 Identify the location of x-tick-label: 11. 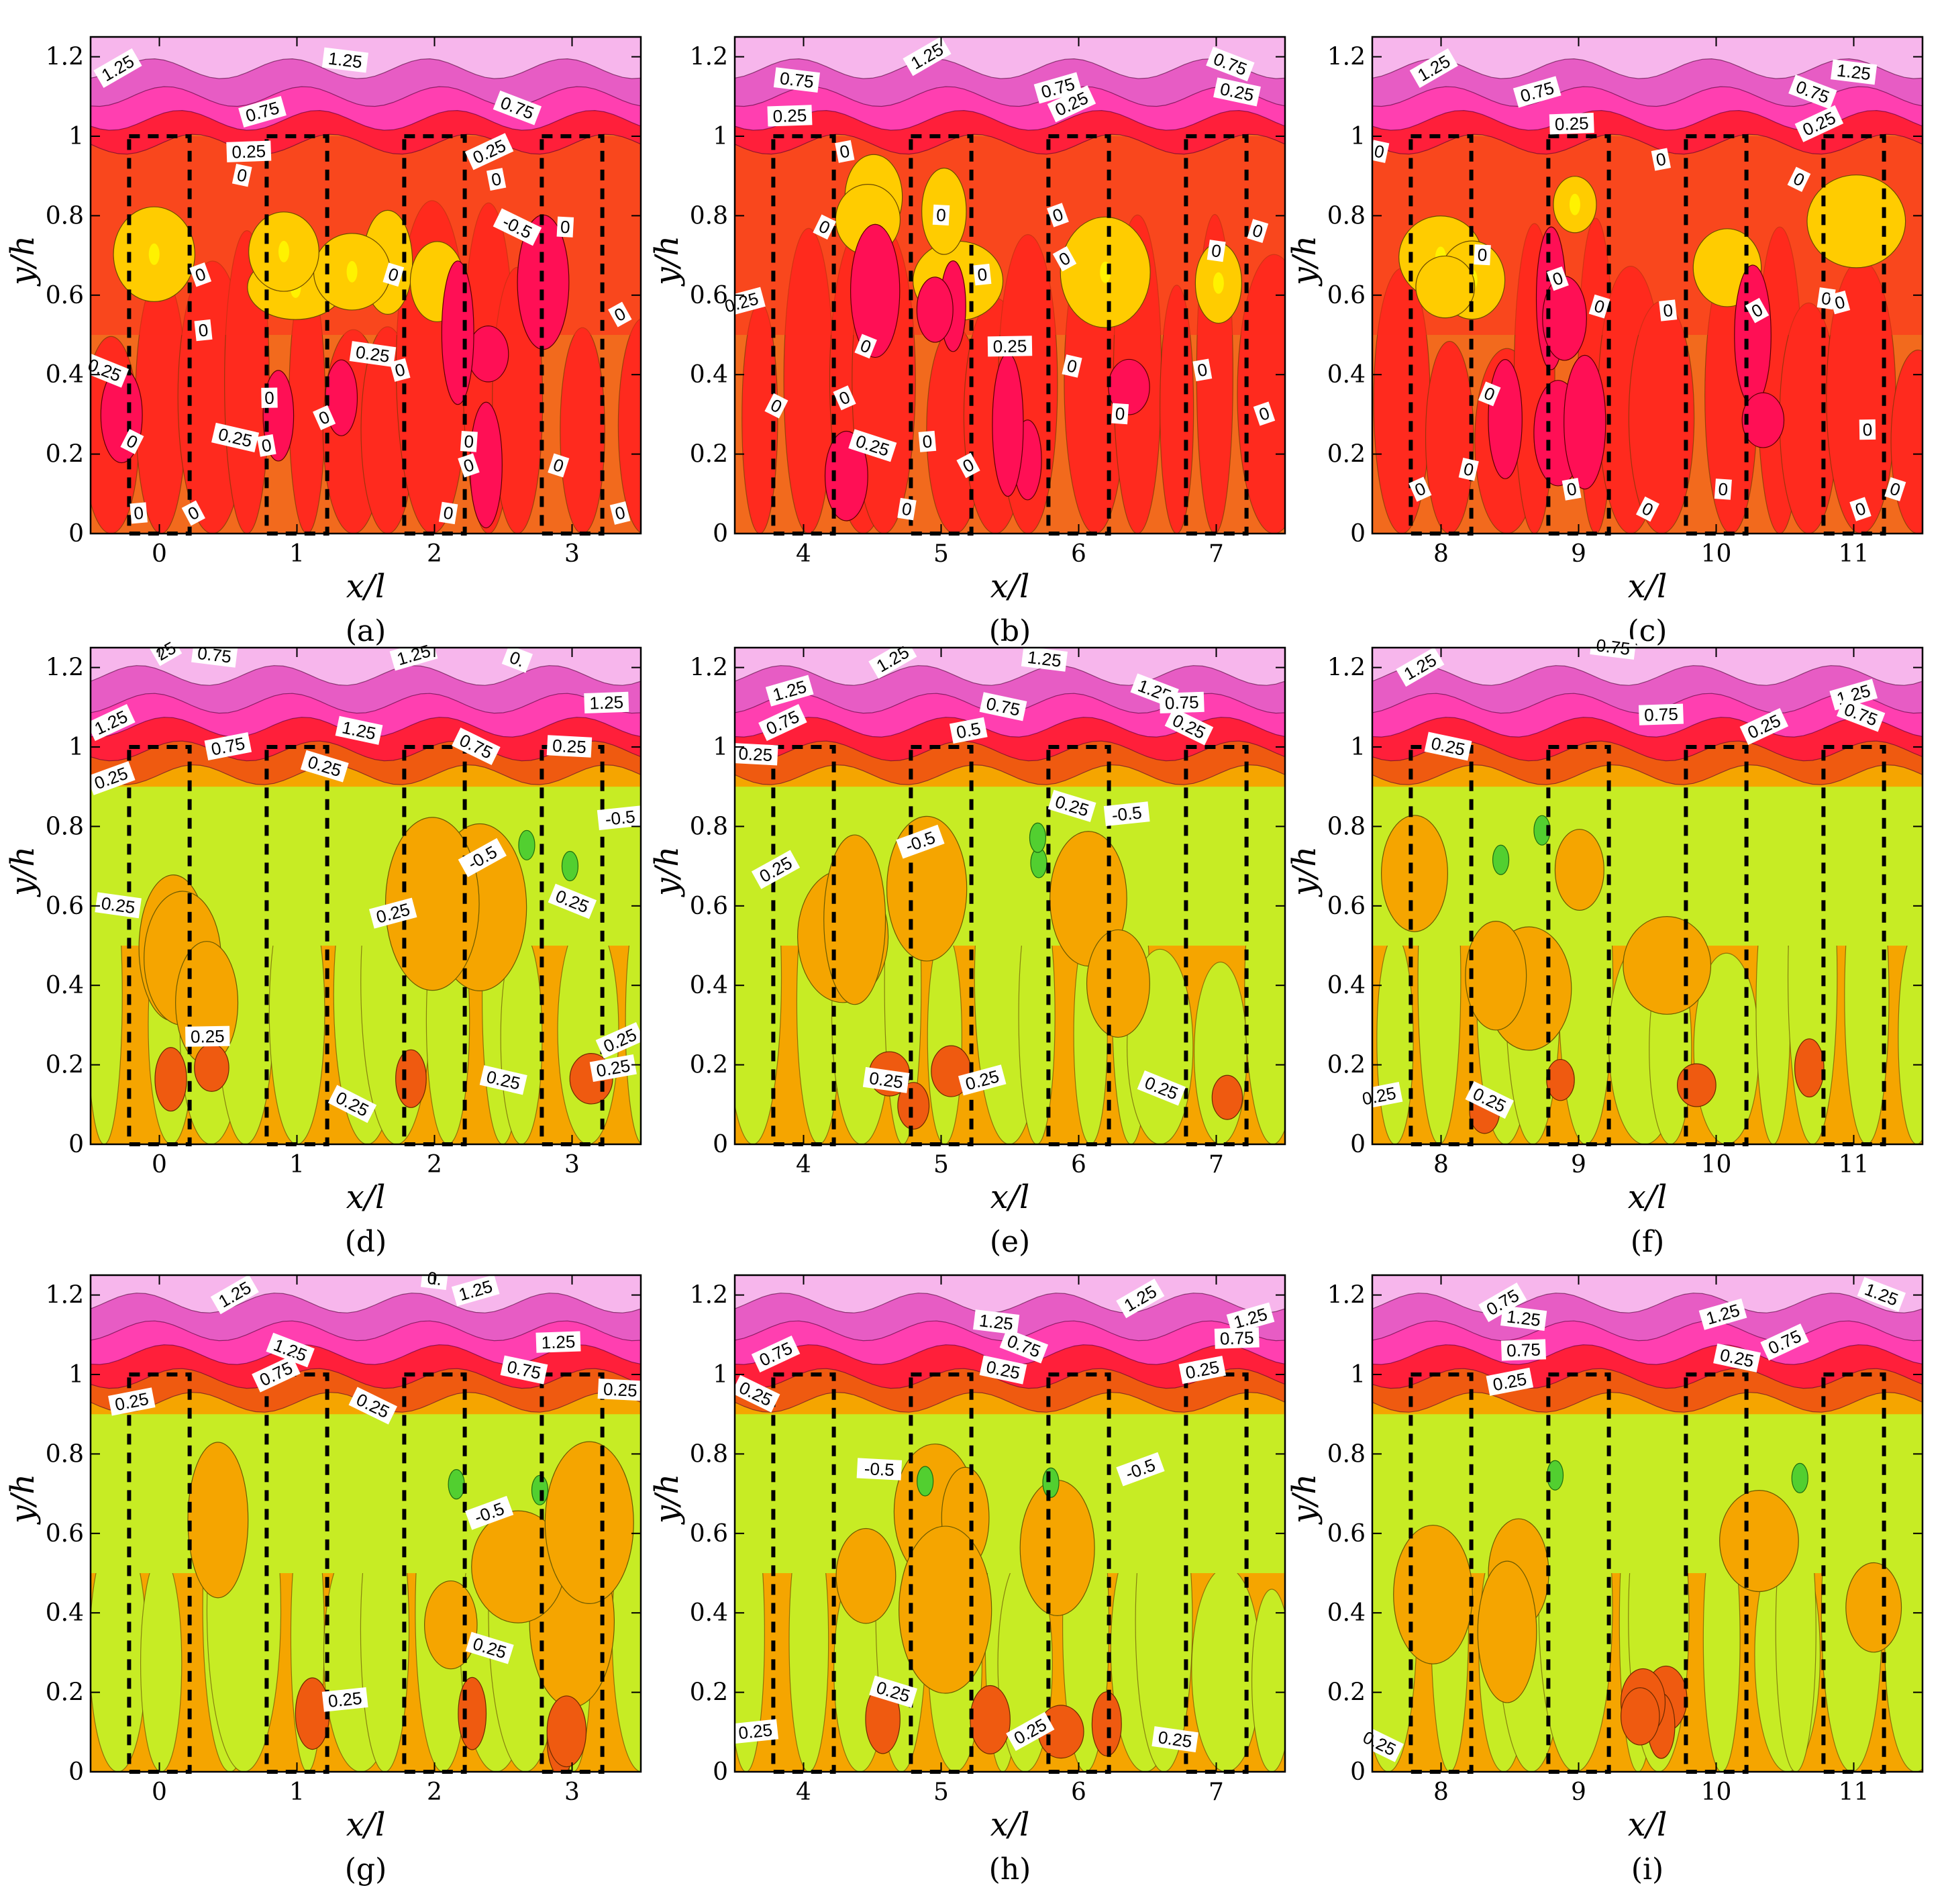
(1854, 1792).